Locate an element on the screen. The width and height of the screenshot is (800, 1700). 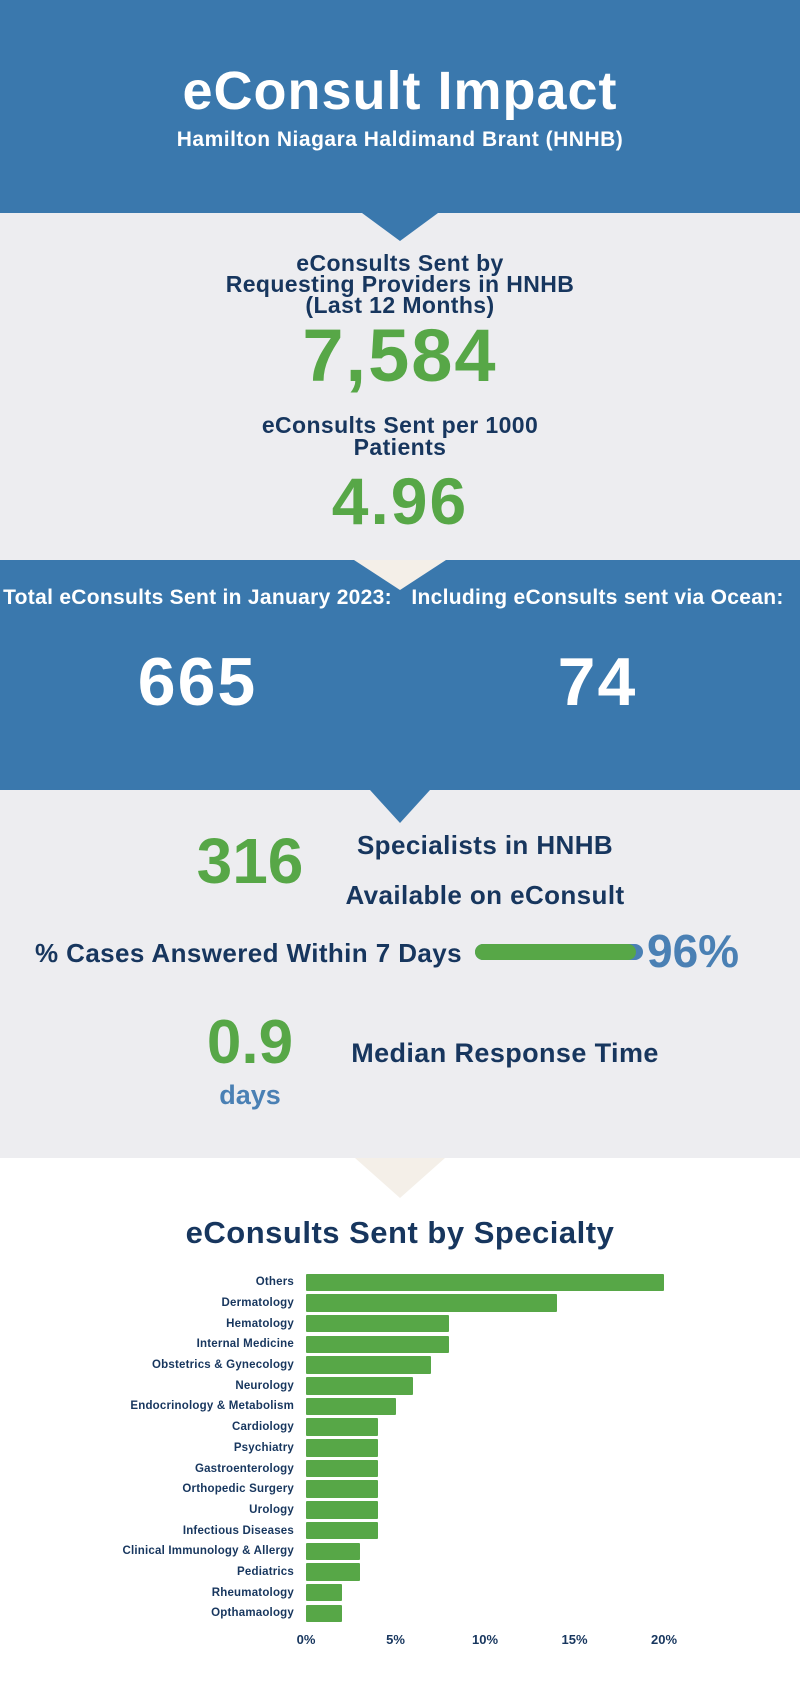
sent-per-1000-label: eConsults Sent per 1000 Patients is located at coordinates (400, 436).